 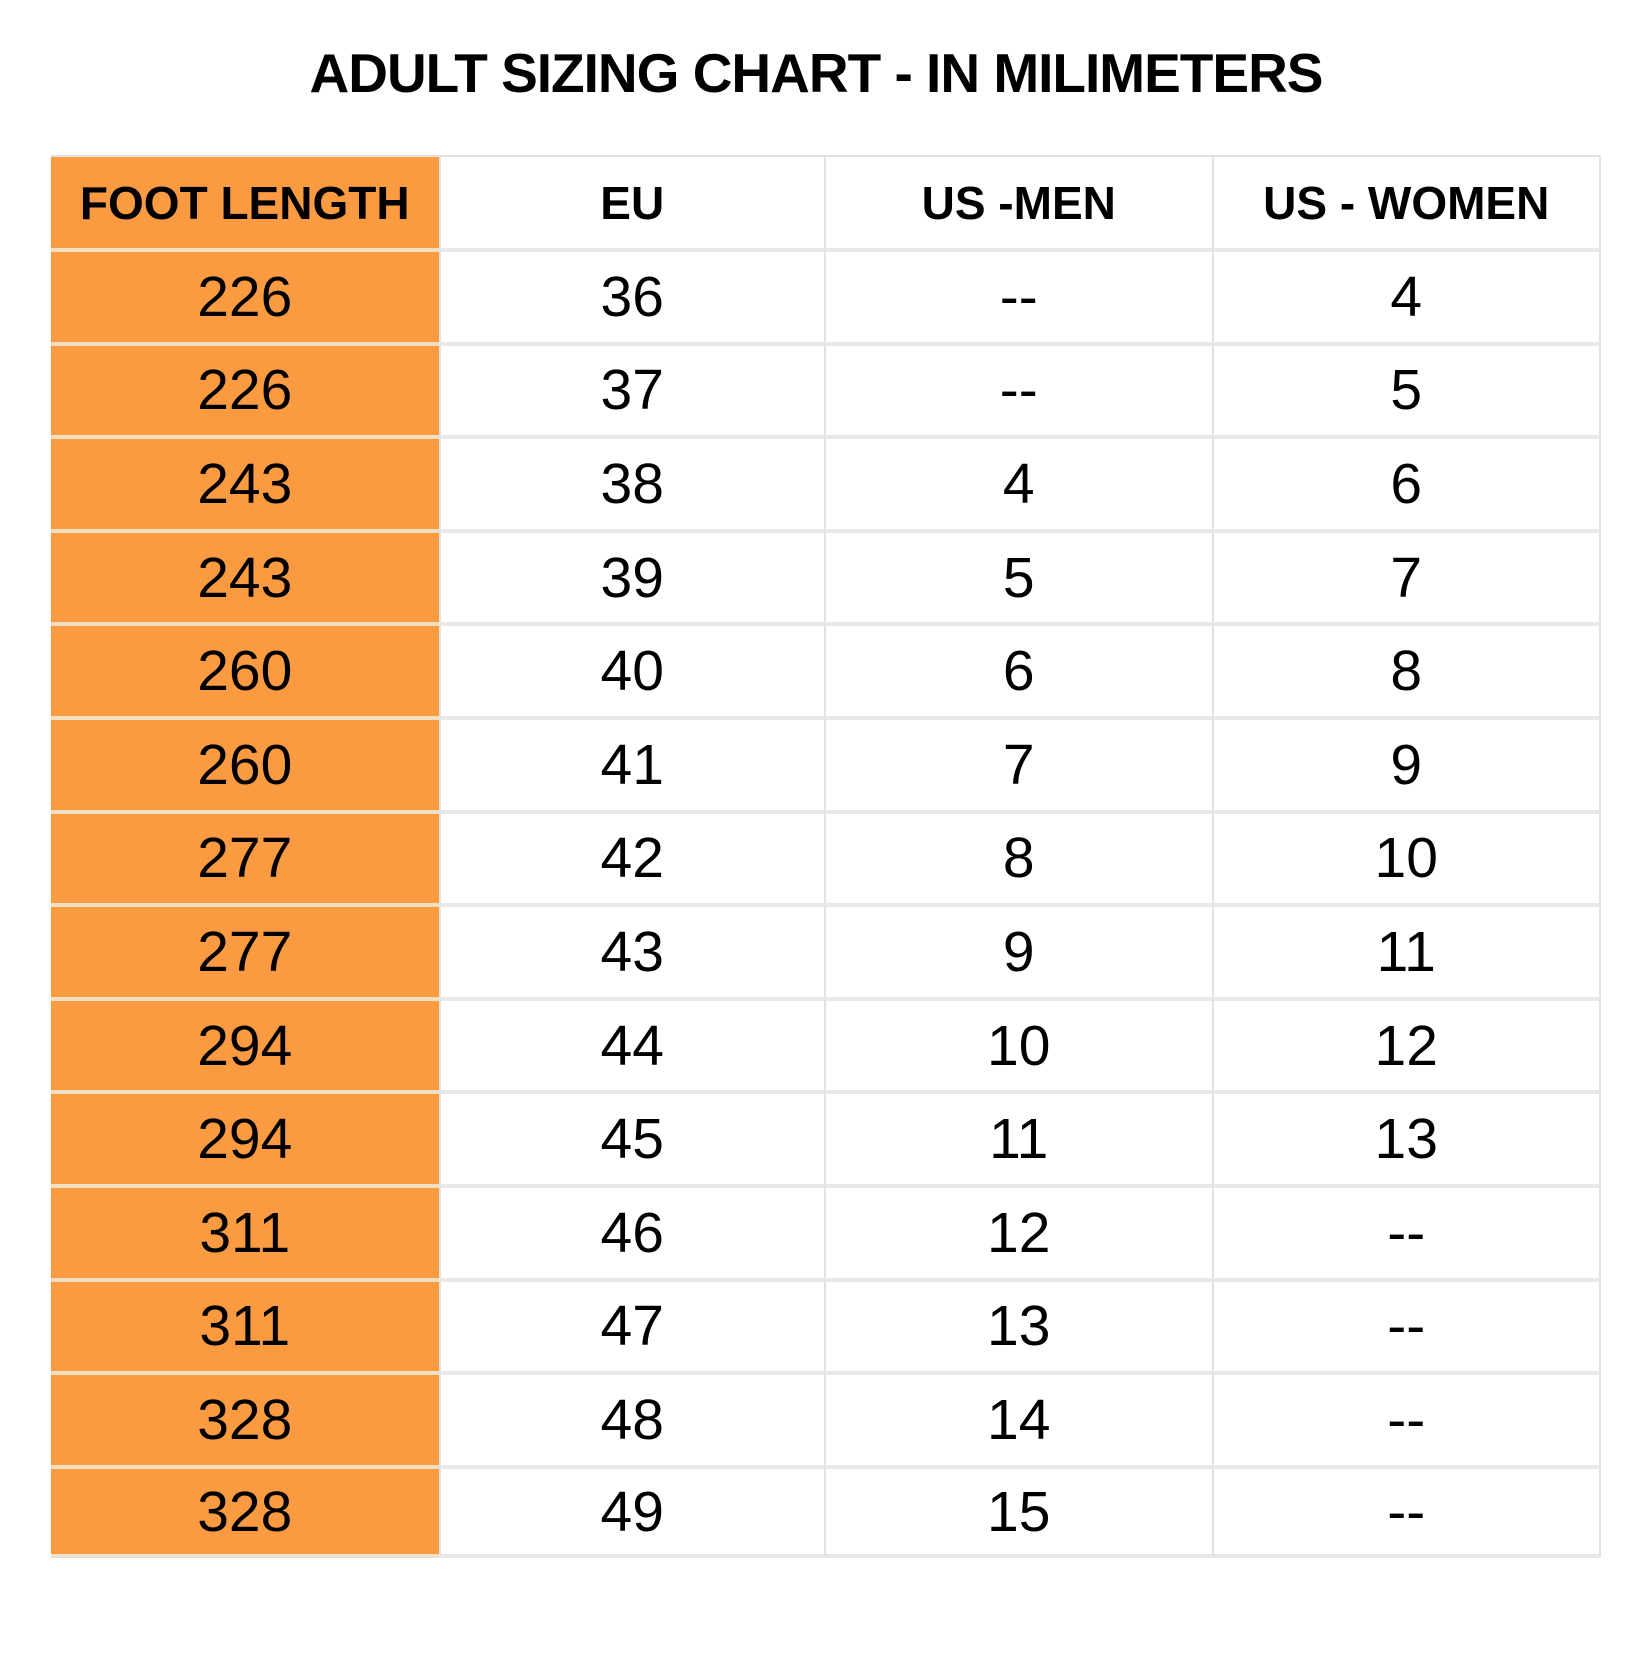 I want to click on cell-us-women: 11, so click(x=1407, y=950).